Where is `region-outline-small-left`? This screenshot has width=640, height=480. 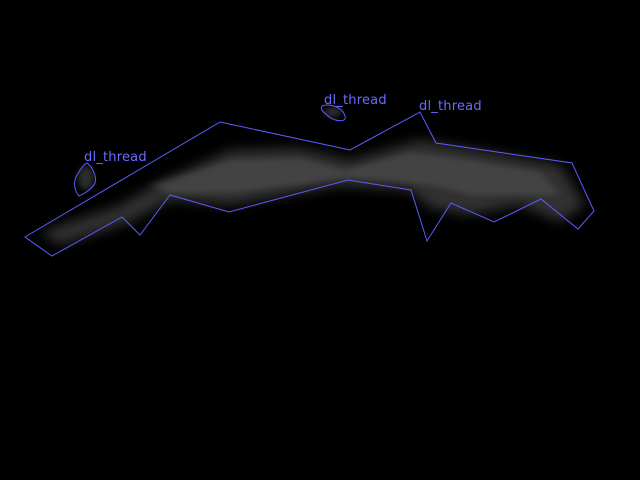 region-outline-small-left is located at coordinates (85, 179).